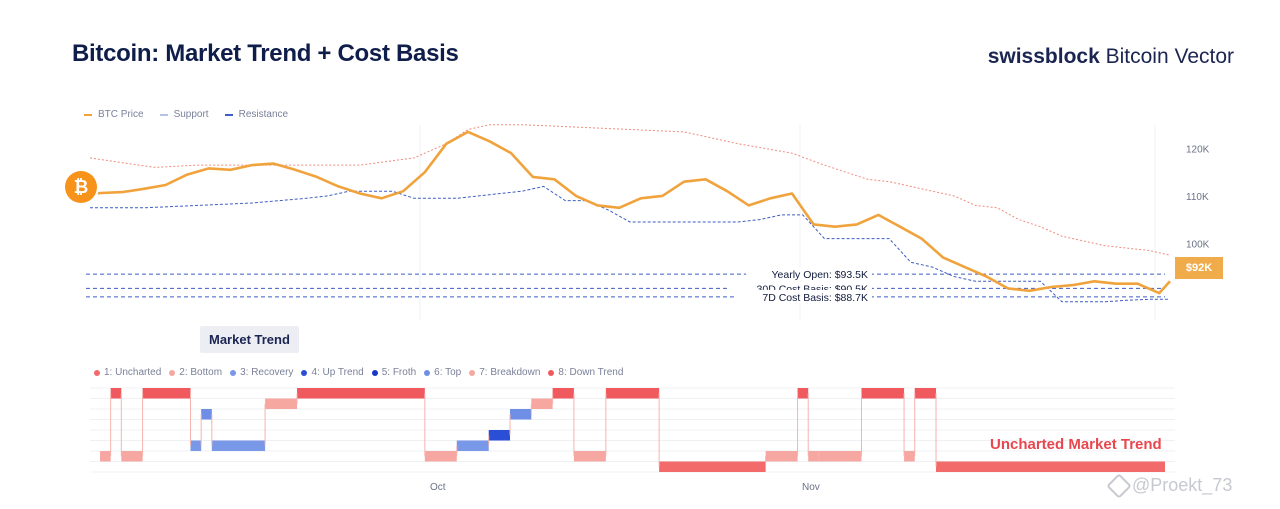  I want to click on brand-product: Bitcoin Vector, so click(1166, 56).